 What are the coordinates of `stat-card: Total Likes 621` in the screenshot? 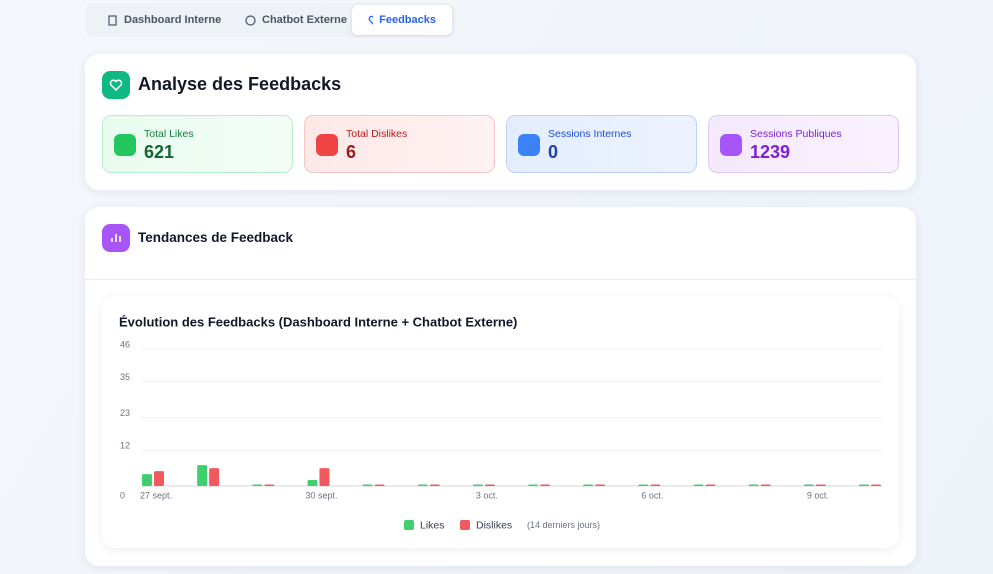 It's located at (197, 144).